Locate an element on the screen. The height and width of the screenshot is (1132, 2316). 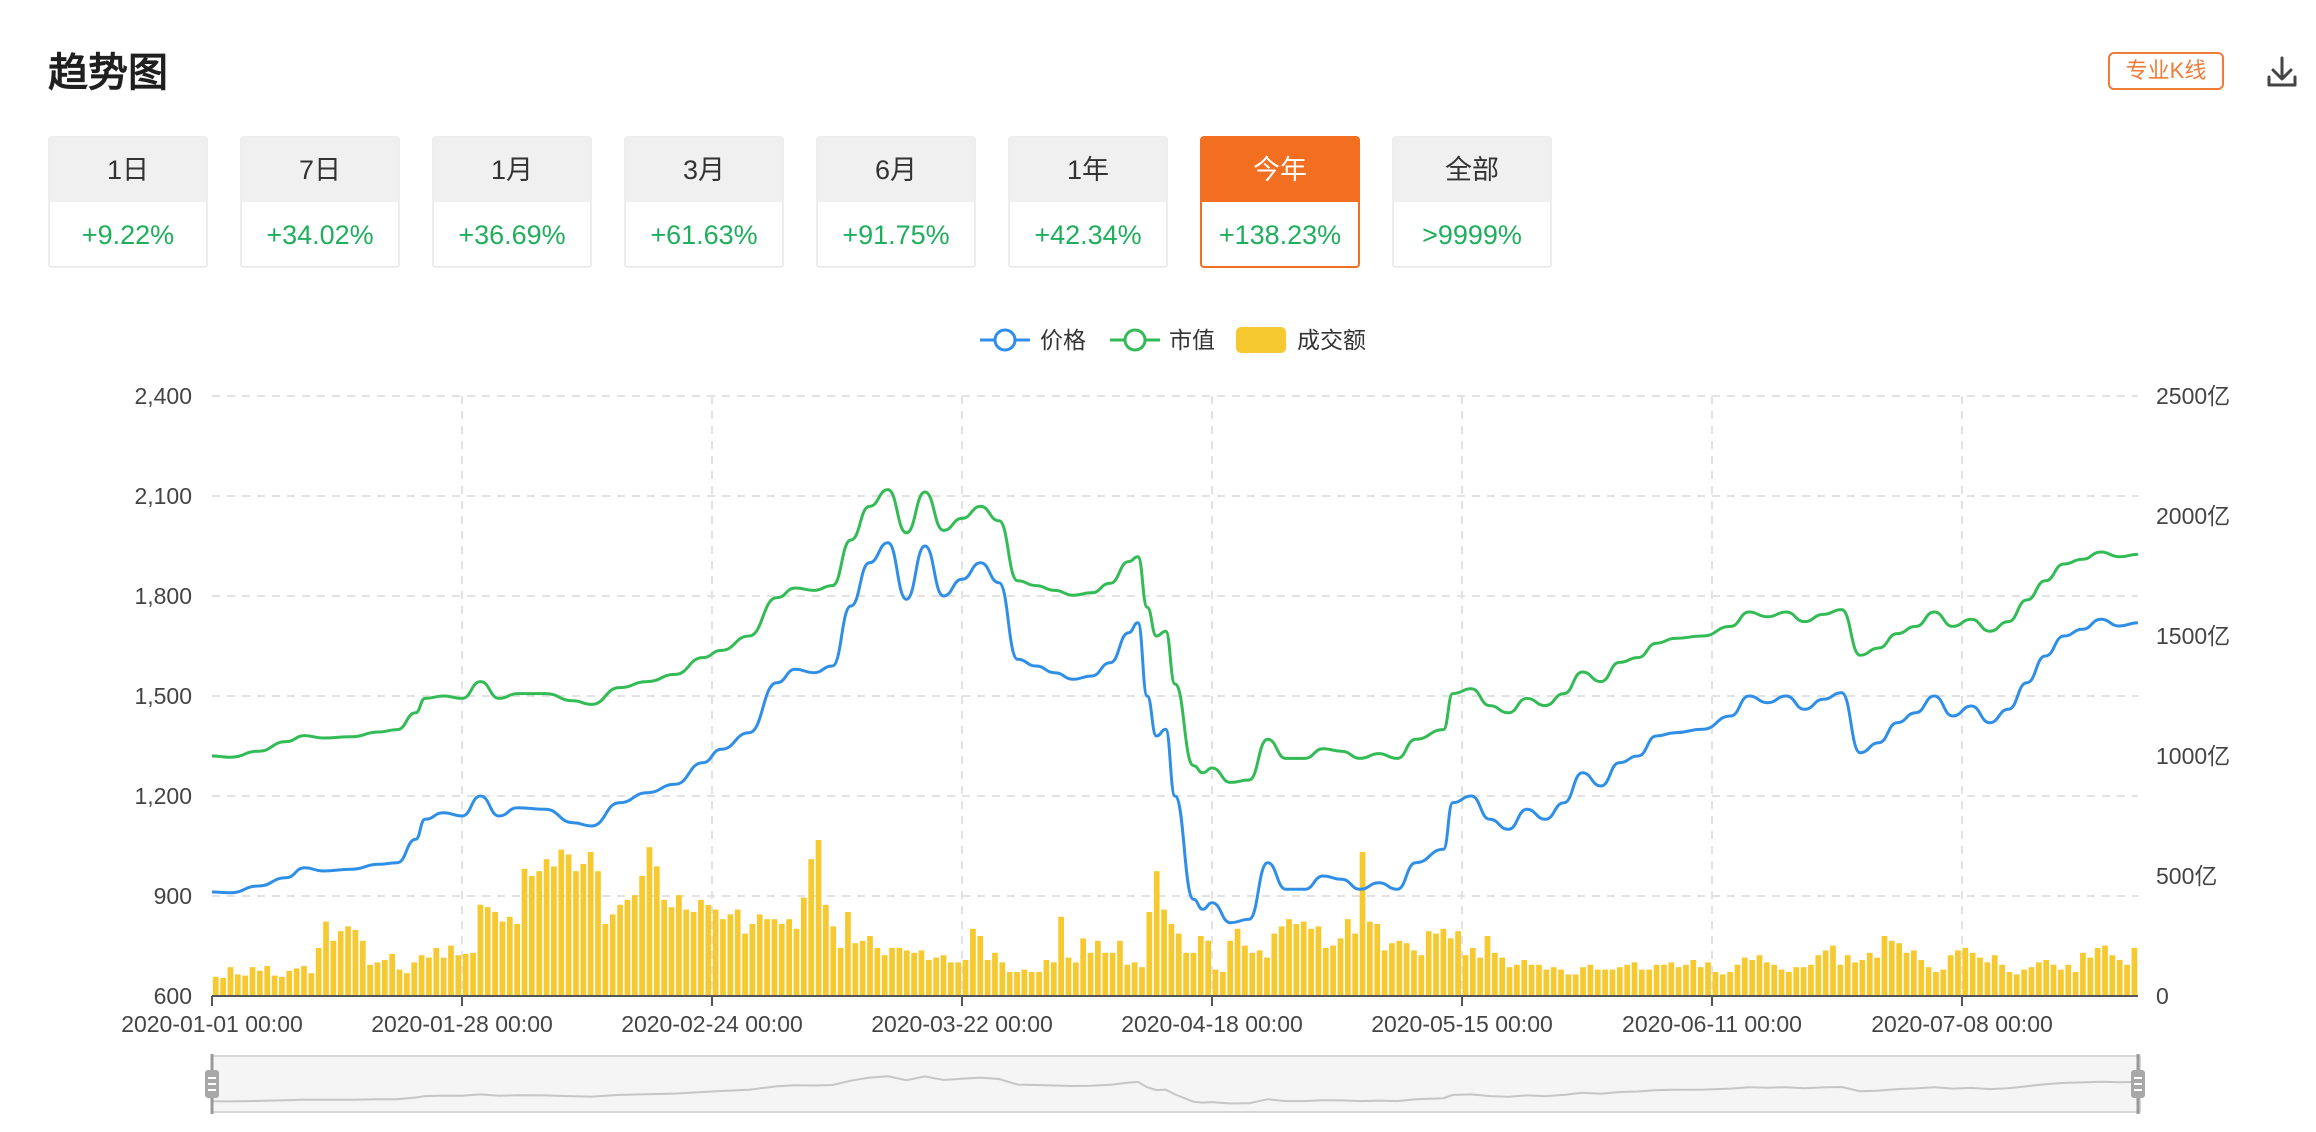
tab-range-change: +61.63% is located at coordinates (704, 235).